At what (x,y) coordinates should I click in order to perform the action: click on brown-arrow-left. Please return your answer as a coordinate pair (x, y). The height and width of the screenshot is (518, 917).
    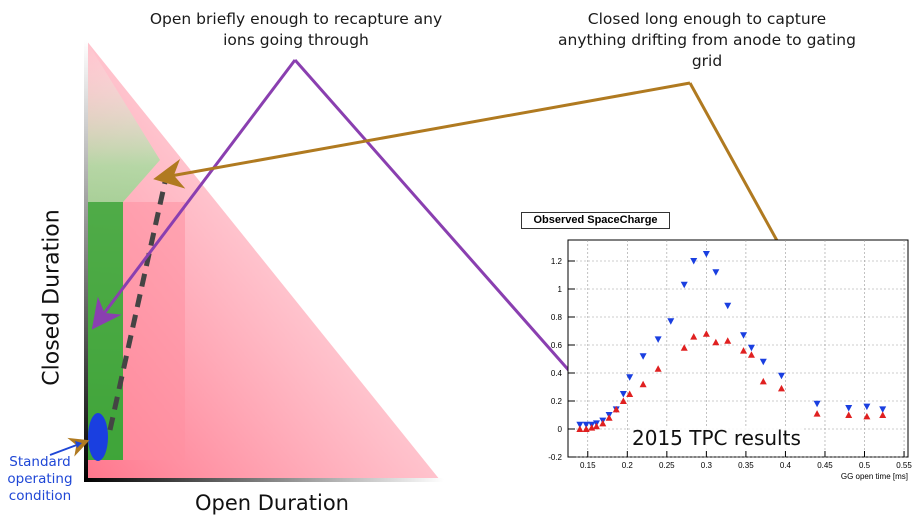
    Looking at the image, I should click on (422, 135).